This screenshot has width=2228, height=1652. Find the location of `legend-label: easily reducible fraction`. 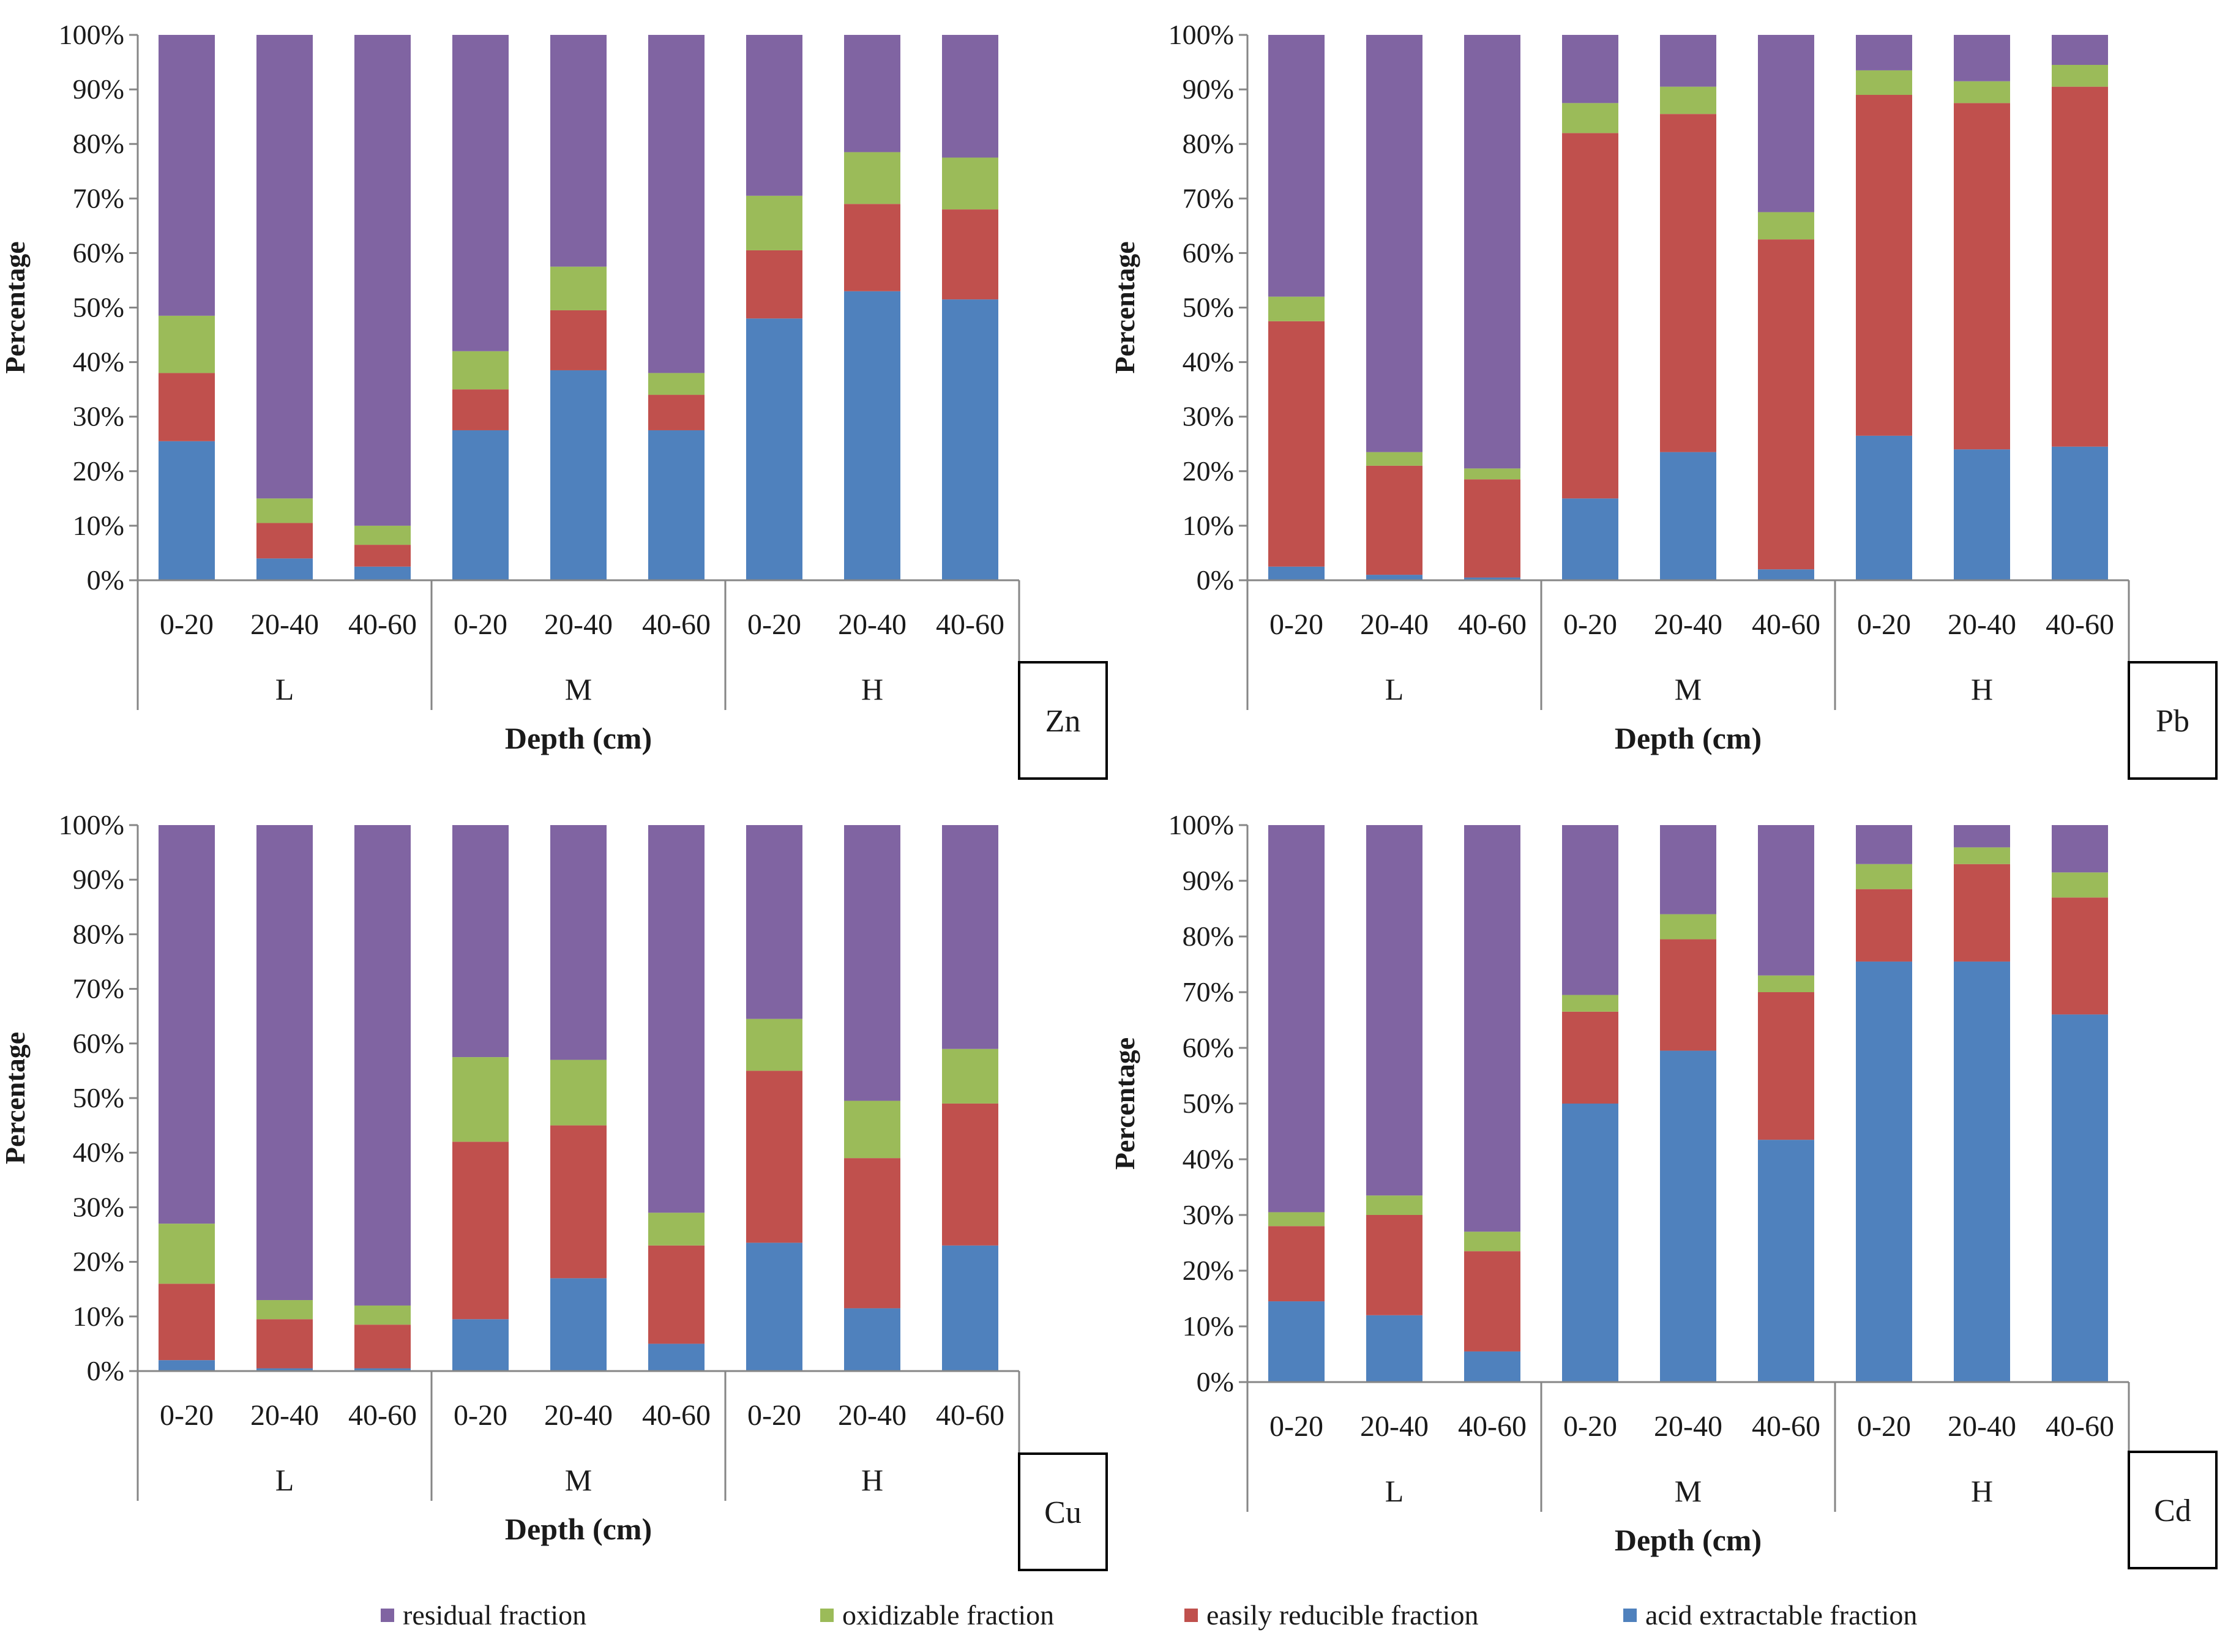

legend-label: easily reducible fraction is located at coordinates (1342, 1615).